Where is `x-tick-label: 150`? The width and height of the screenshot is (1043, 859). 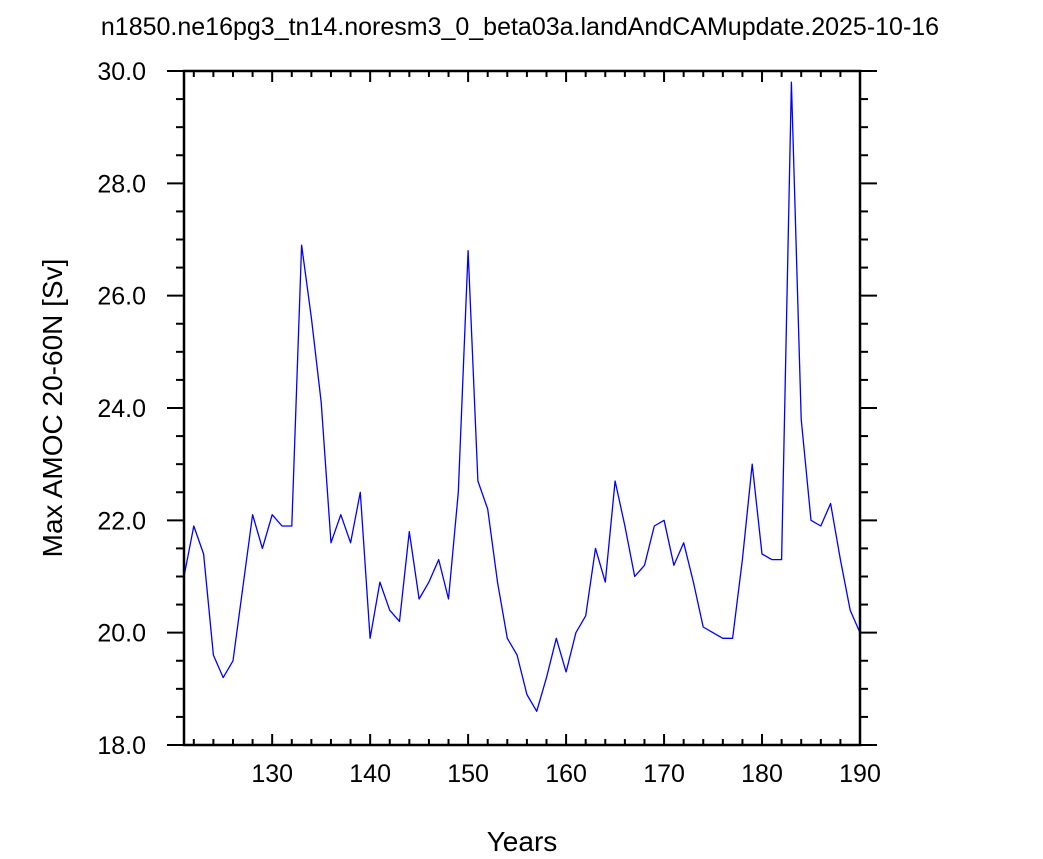 x-tick-label: 150 is located at coordinates (468, 774).